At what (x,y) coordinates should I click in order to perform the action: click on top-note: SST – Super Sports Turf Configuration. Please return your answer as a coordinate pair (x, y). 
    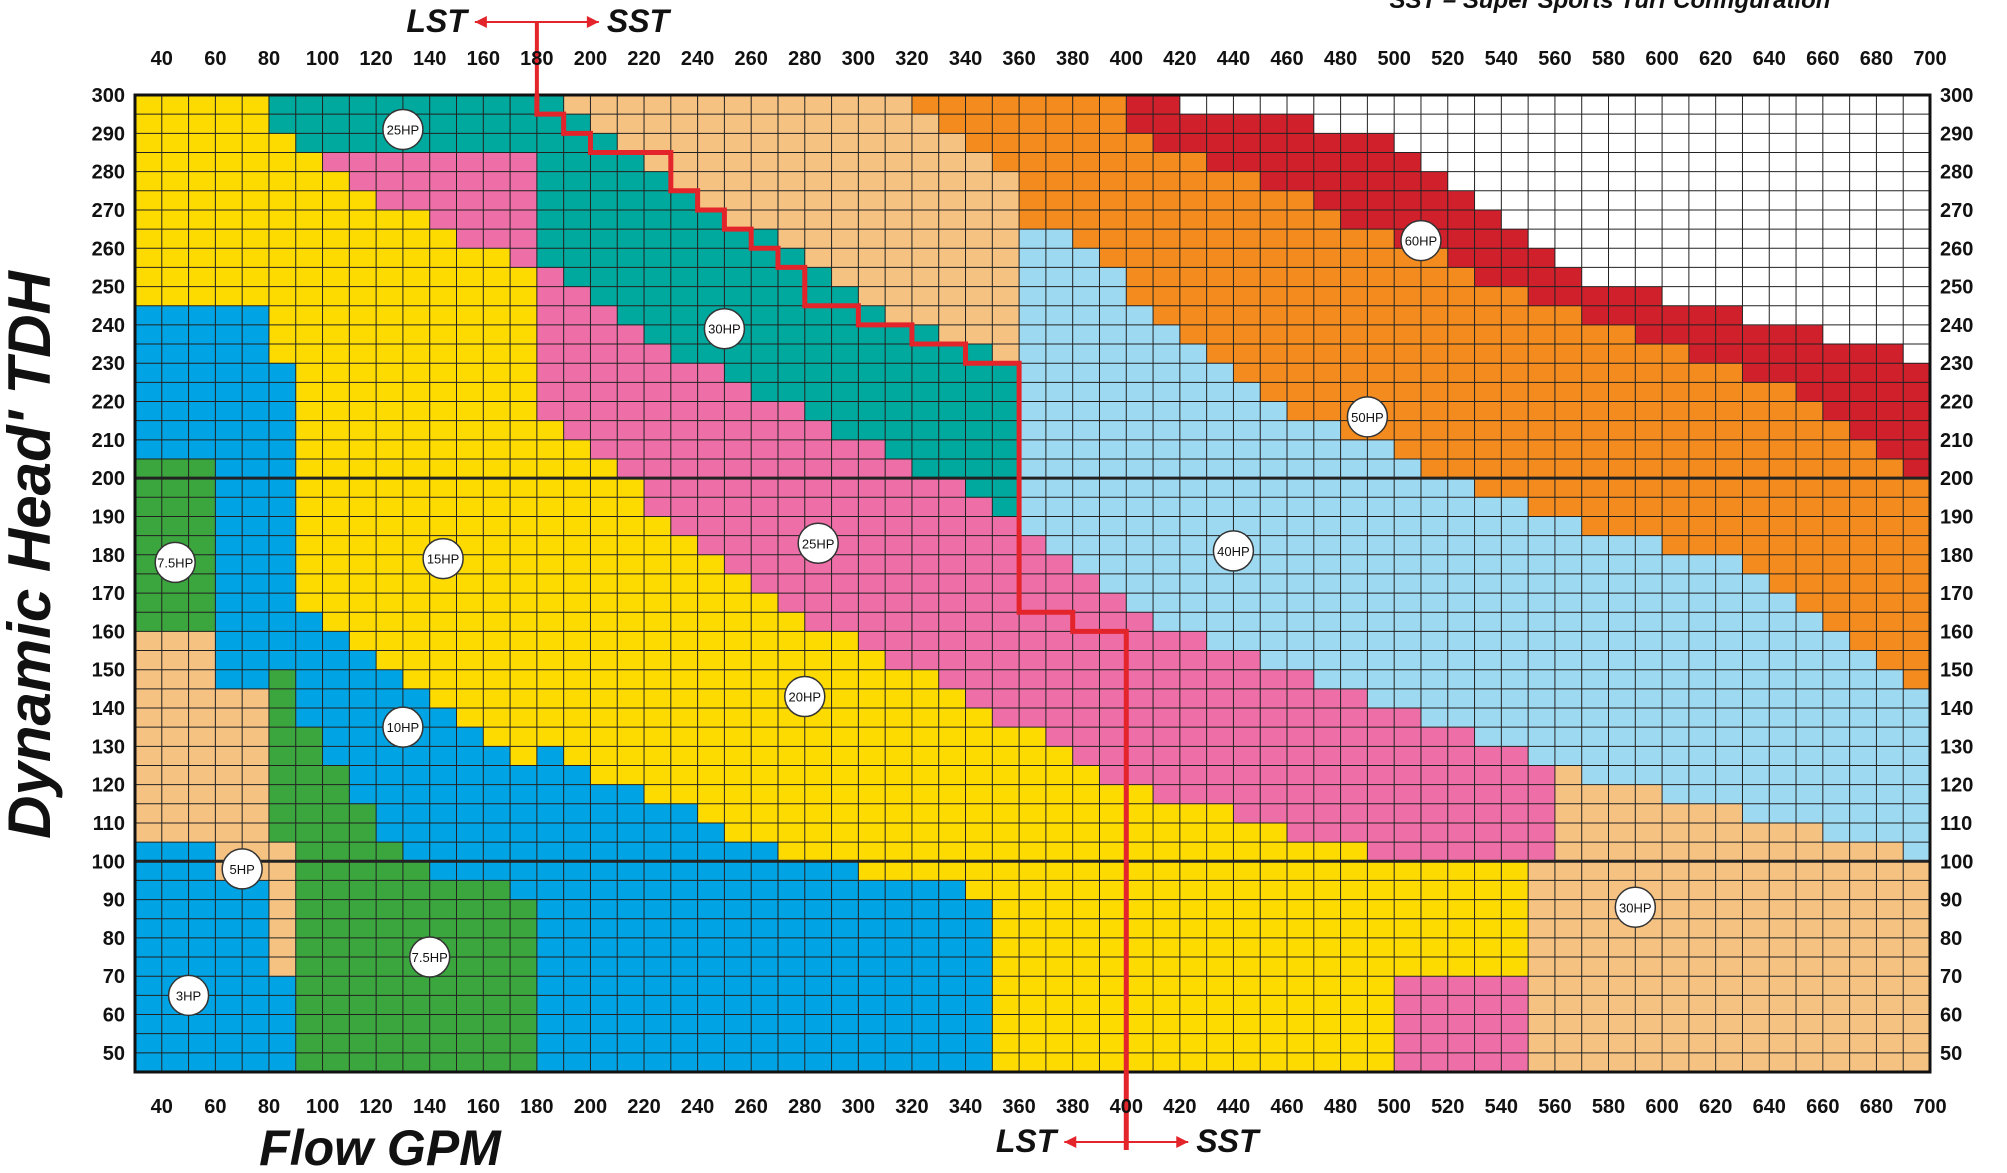
    Looking at the image, I should click on (1610, 7).